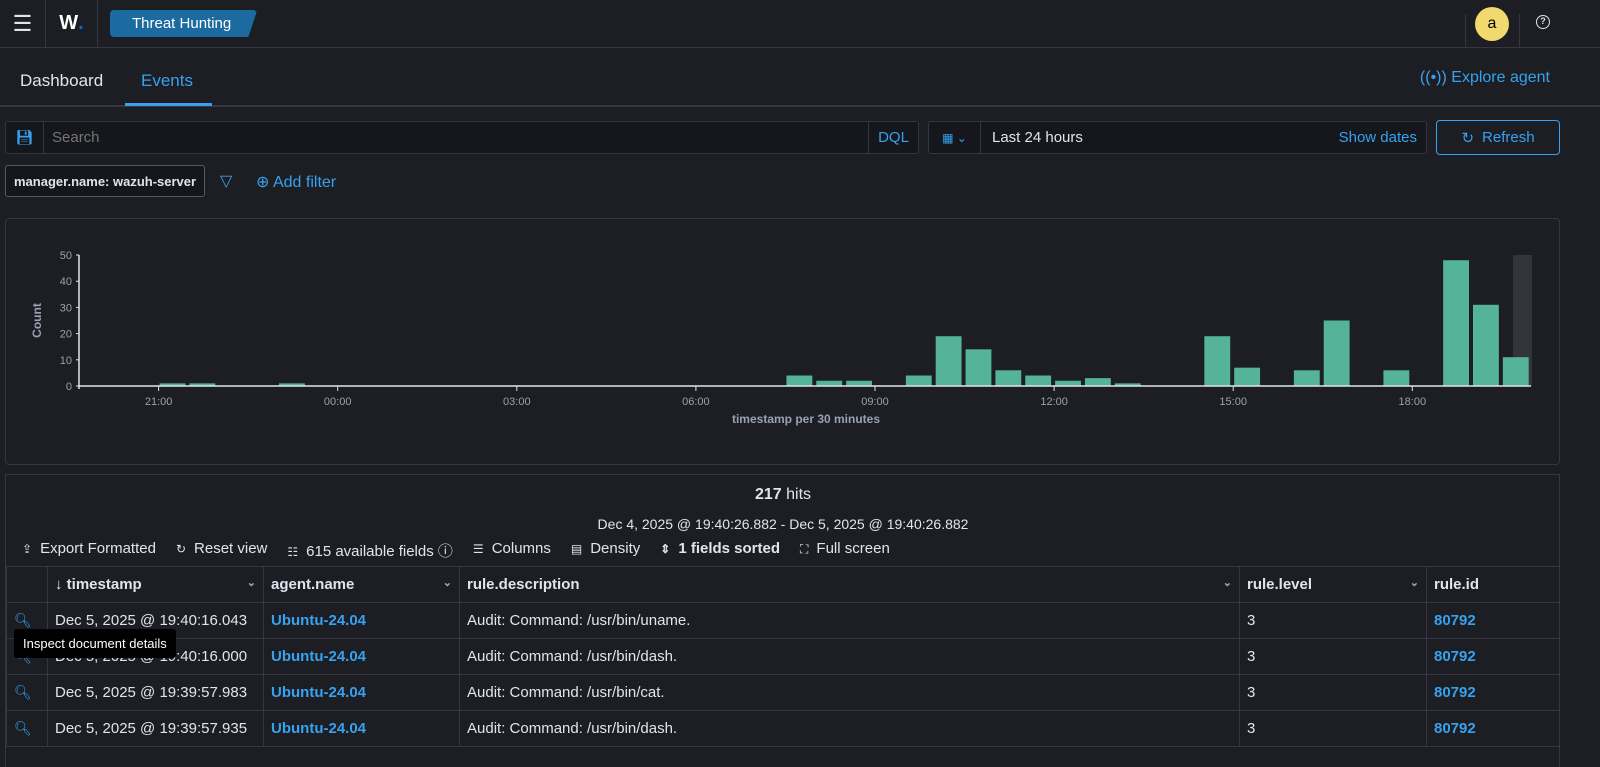  Describe the element at coordinates (1333, 584) in the screenshot. I see `column-header-rule-level: rule.level ⌄` at that location.